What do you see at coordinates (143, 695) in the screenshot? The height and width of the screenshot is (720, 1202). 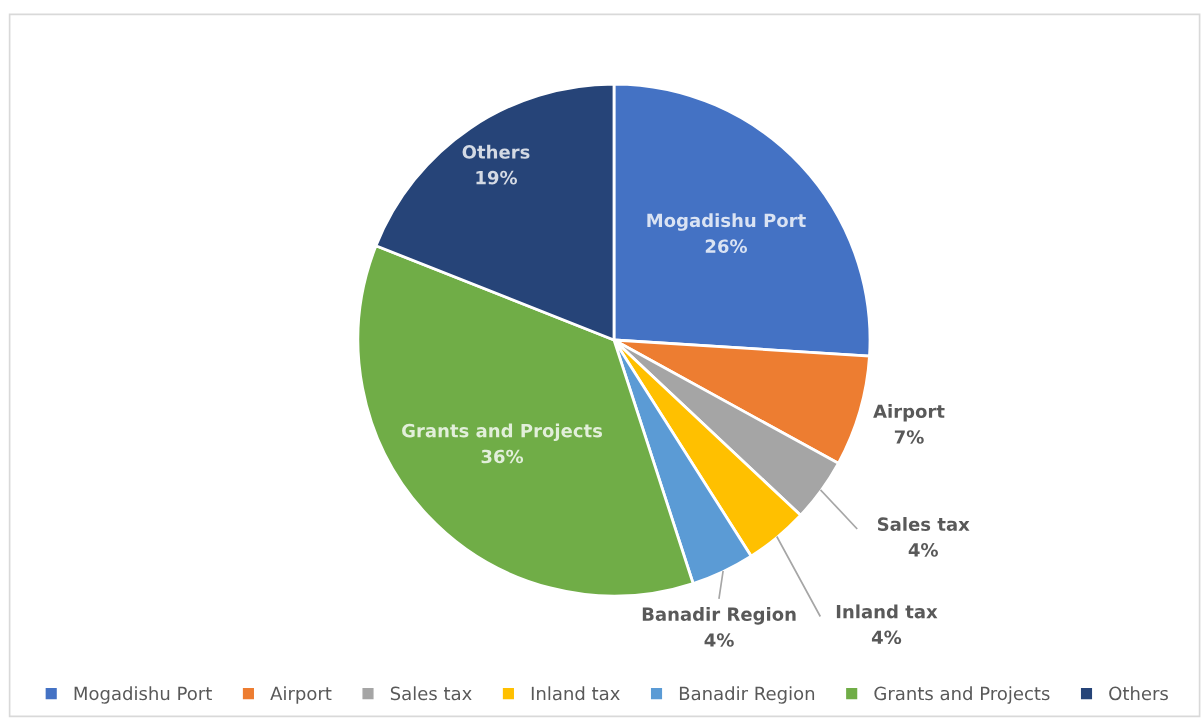 I see `legend-label: Mogadishu Port` at bounding box center [143, 695].